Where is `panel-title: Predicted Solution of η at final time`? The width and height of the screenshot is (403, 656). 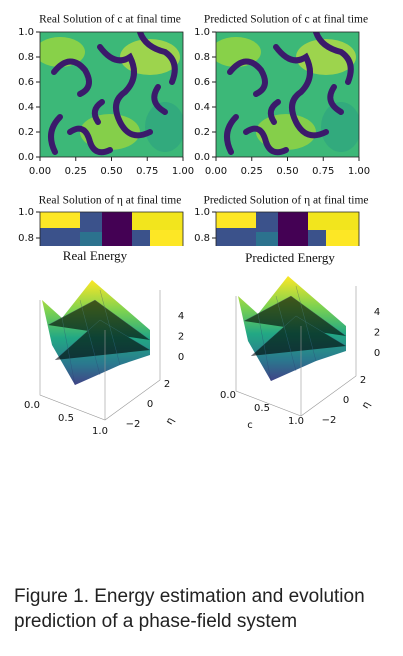 panel-title: Predicted Solution of η at final time is located at coordinates (285, 201).